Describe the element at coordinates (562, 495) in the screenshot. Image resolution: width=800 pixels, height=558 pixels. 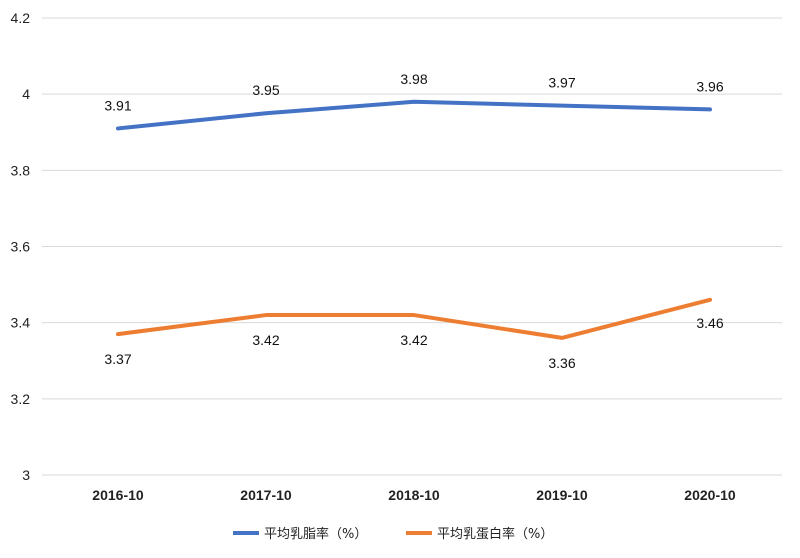
I see `x-tick-label: 2019-10` at that location.